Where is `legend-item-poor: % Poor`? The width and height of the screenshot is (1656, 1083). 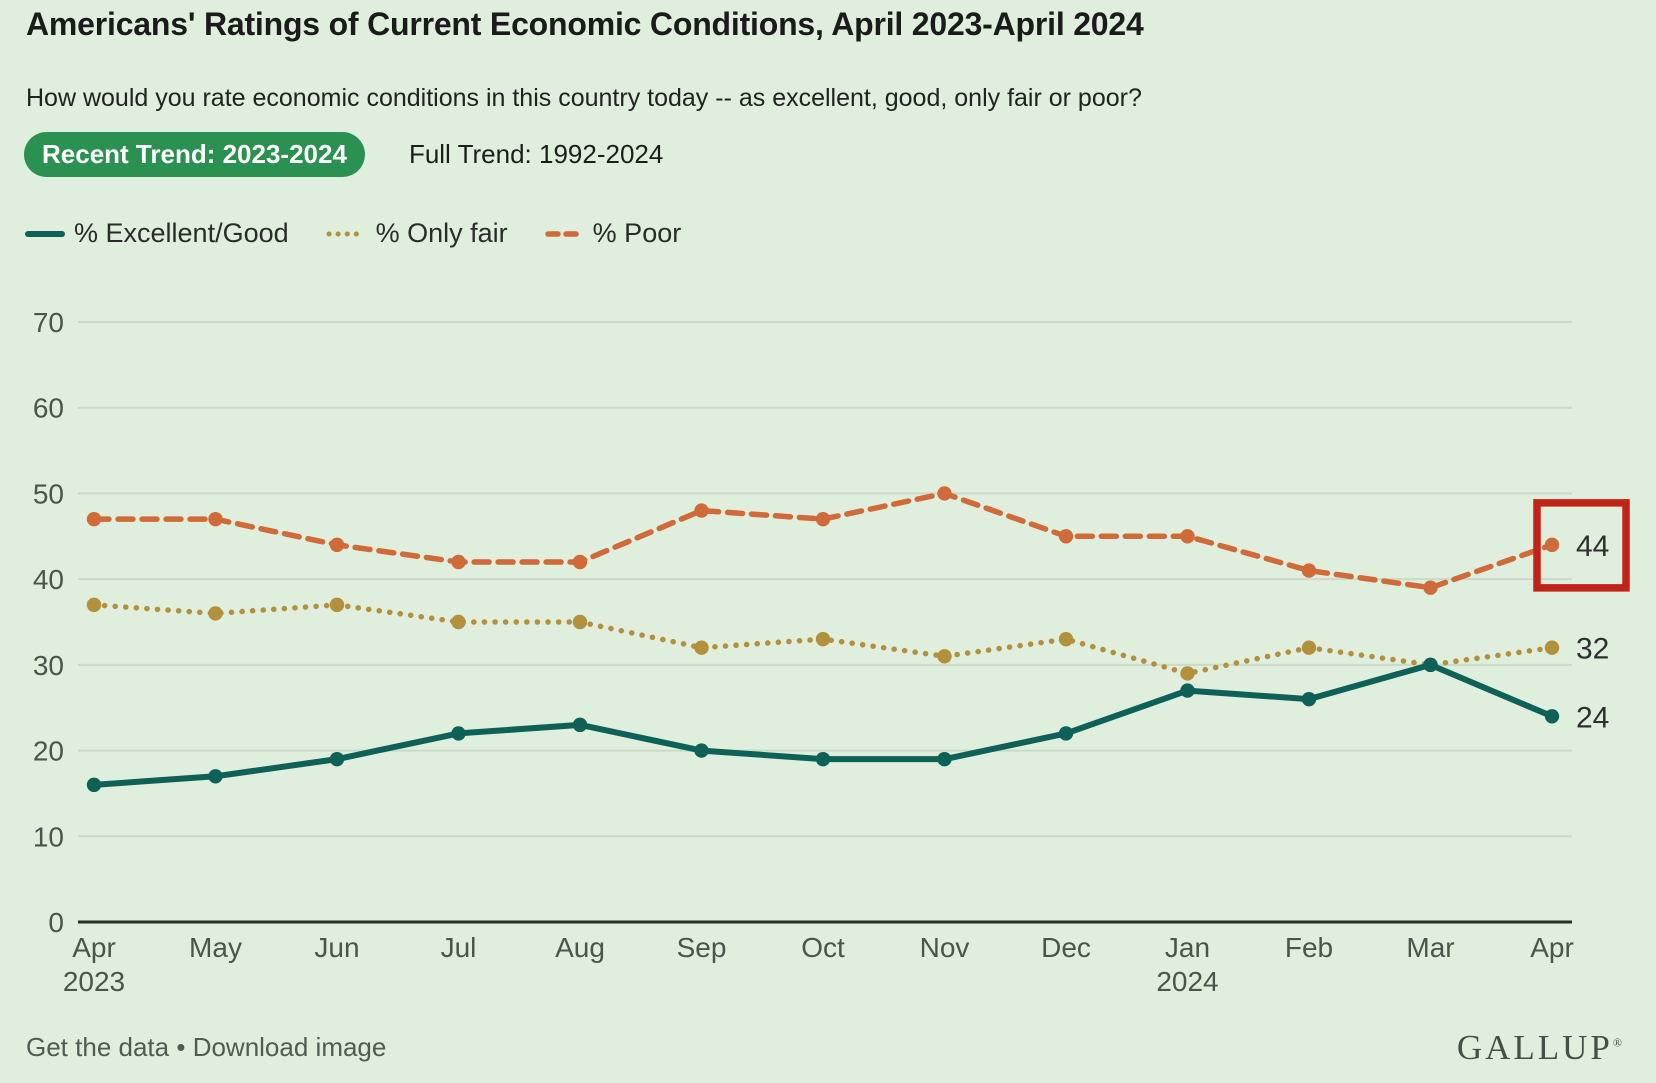 legend-item-poor: % Poor is located at coordinates (613, 233).